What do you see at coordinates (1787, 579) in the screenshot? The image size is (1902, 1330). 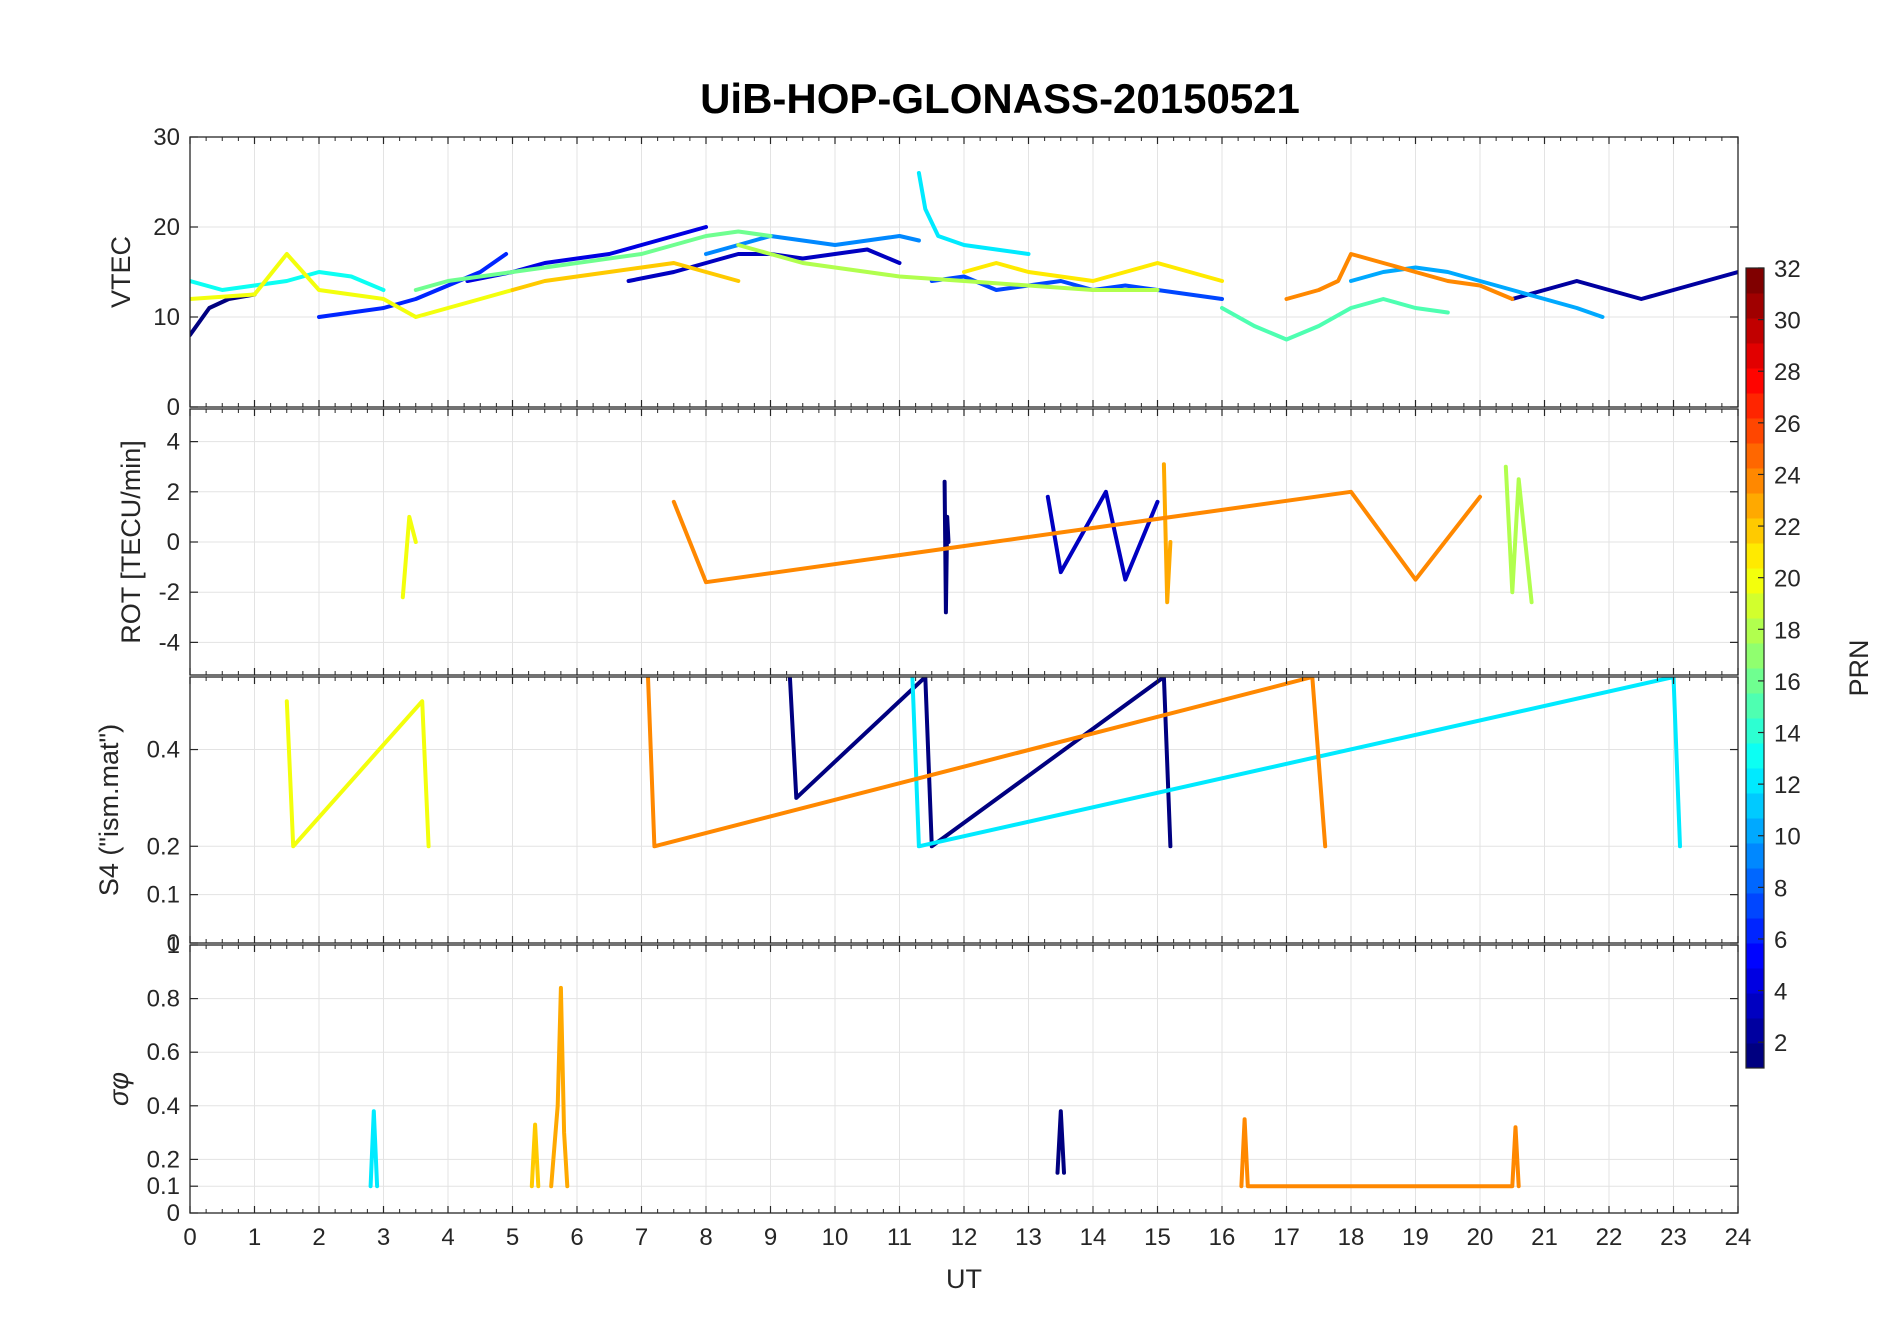 I see `colorbar-tick-label: 20` at bounding box center [1787, 579].